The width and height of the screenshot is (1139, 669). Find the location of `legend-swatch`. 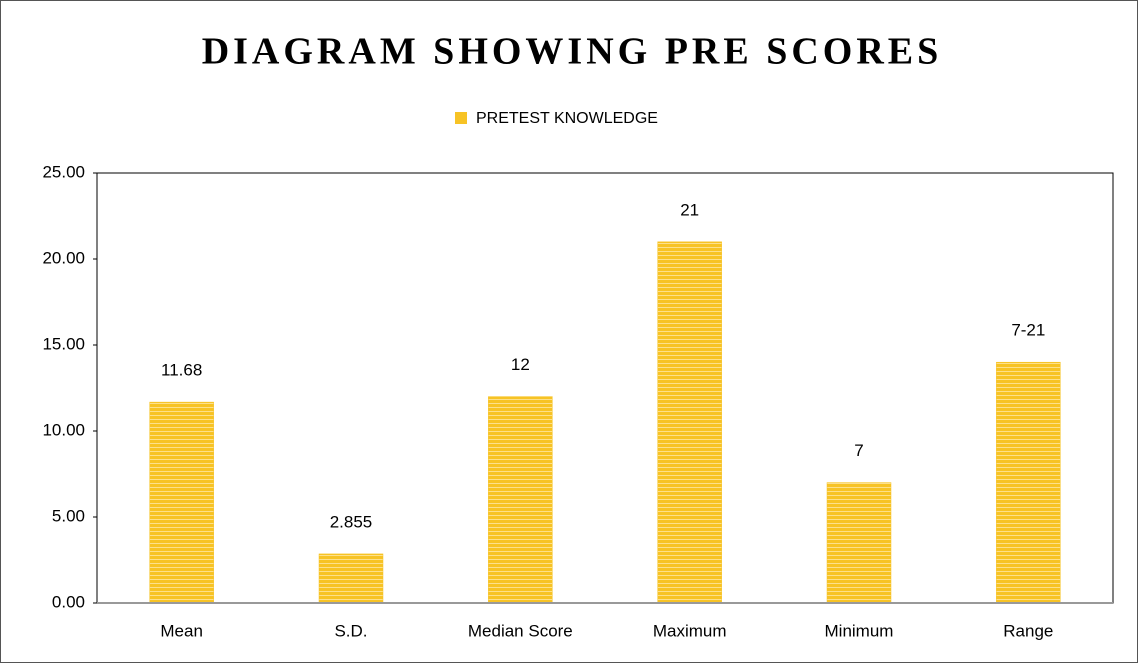

legend-swatch is located at coordinates (461, 118).